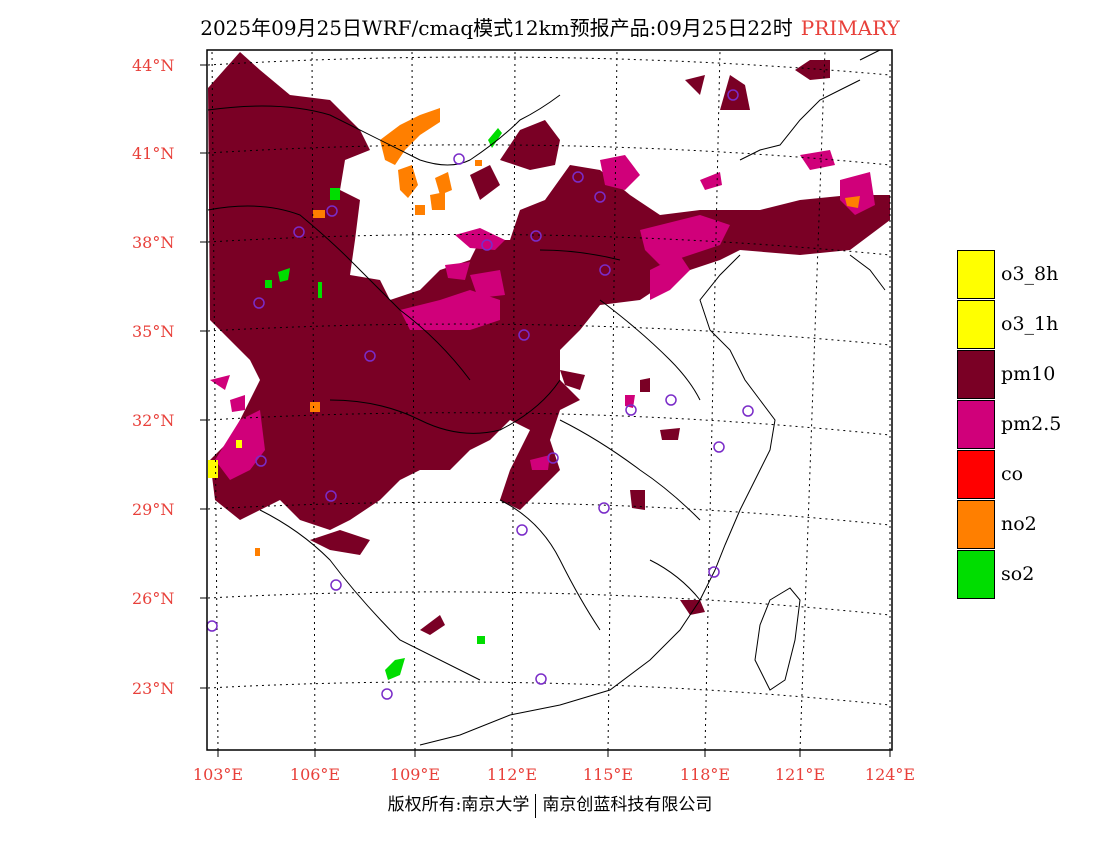  Describe the element at coordinates (315, 774) in the screenshot. I see `lon-label-106: 106°E` at that location.